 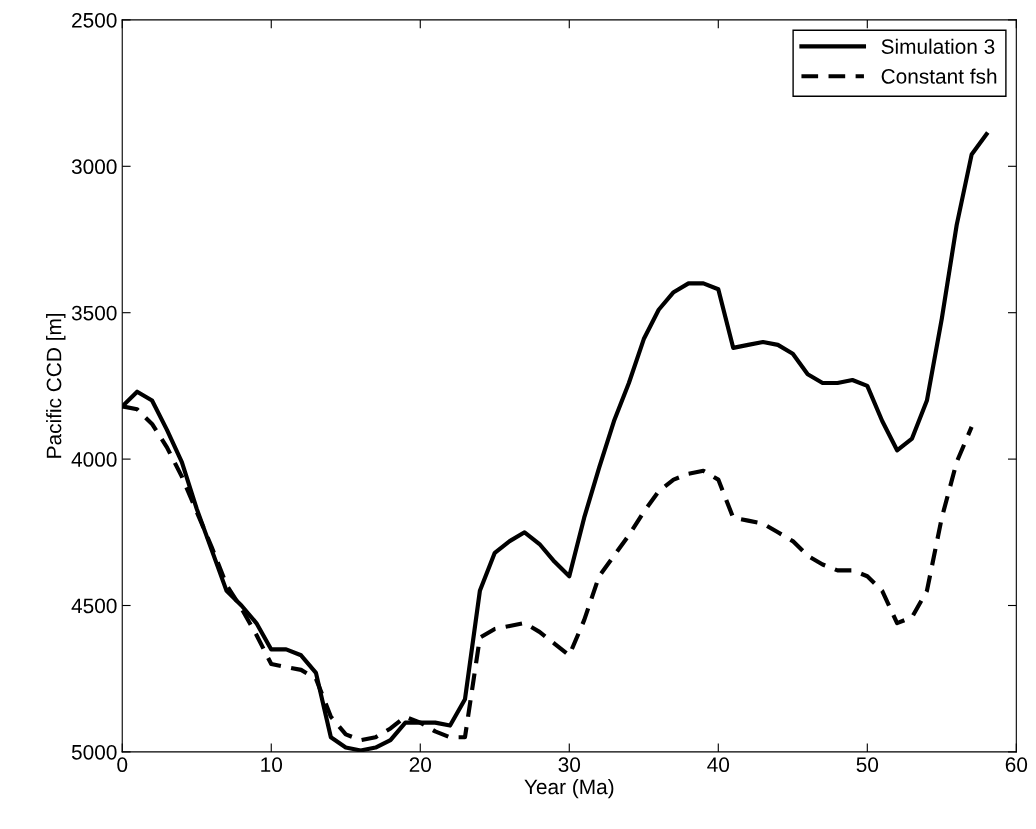 I want to click on x-tick-label: 50, so click(x=867, y=765).